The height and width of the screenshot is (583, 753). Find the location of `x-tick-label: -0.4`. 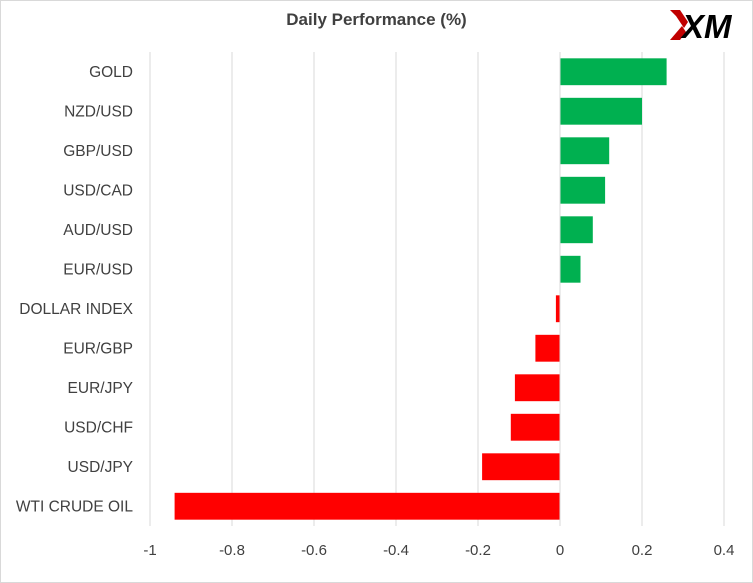

x-tick-label: -0.4 is located at coordinates (396, 550).